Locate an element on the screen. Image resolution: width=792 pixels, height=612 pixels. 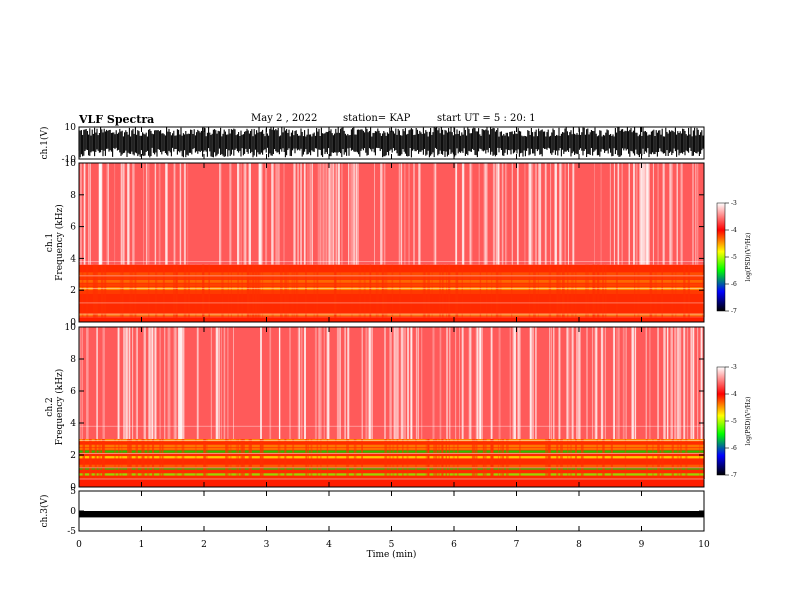
y-tick-label: 4 is located at coordinates (73, 259).